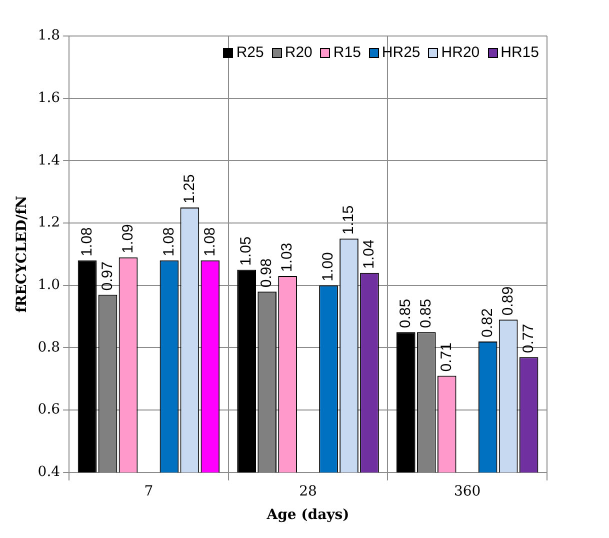 This screenshot has width=609, height=538. I want to click on data-label: 0.77, so click(528, 339).